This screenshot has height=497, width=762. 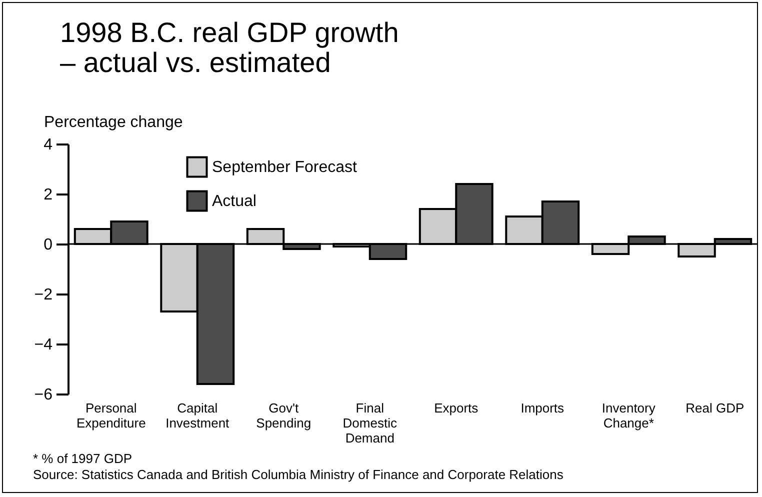 What do you see at coordinates (229, 32) in the screenshot?
I see `text: 1998 B.C. real GDP growth` at bounding box center [229, 32].